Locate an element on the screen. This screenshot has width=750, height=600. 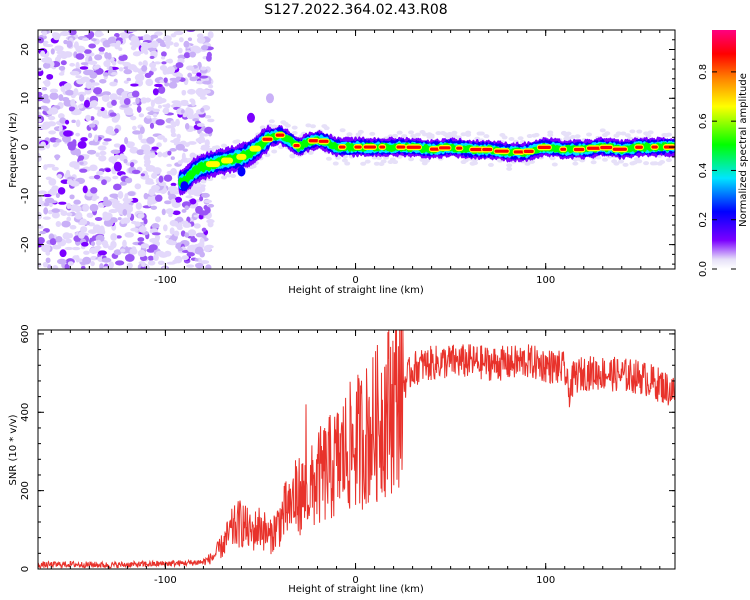
snr-x-tick-label: 0 is located at coordinates (355, 580).